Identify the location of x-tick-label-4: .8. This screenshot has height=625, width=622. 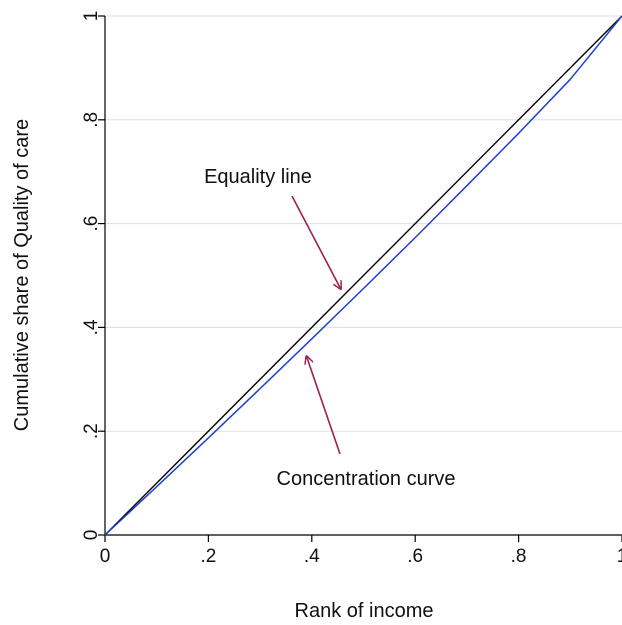
(519, 556).